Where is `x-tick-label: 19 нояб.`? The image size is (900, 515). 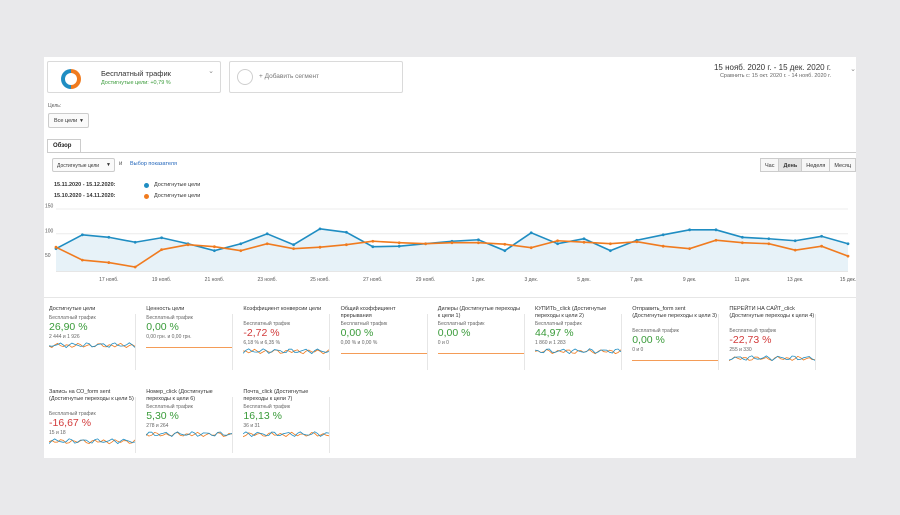 x-tick-label: 19 нояб. is located at coordinates (161, 280).